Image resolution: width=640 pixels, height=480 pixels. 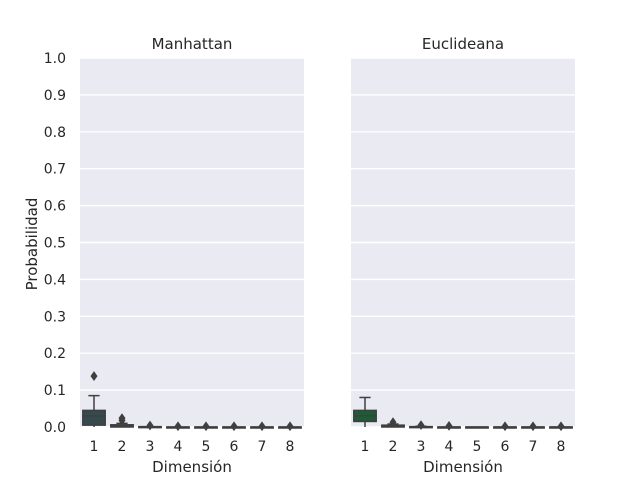 I want to click on panel-1-title: Manhattan, so click(x=192, y=44).